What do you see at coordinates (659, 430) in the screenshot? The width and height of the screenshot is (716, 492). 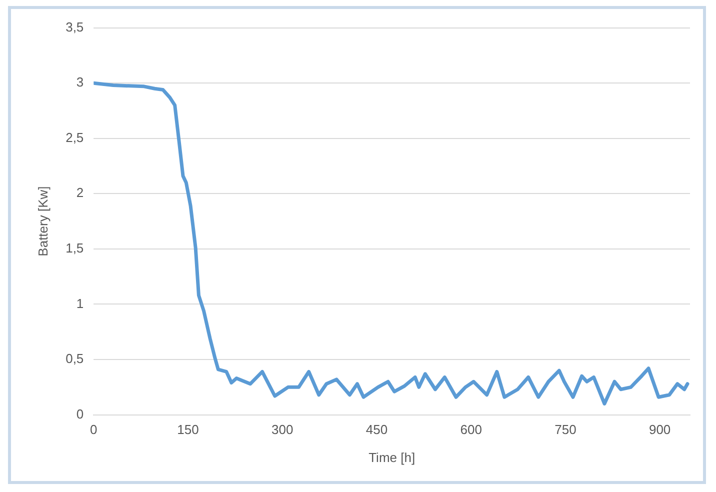 I see `x-tick-label: 900` at bounding box center [659, 430].